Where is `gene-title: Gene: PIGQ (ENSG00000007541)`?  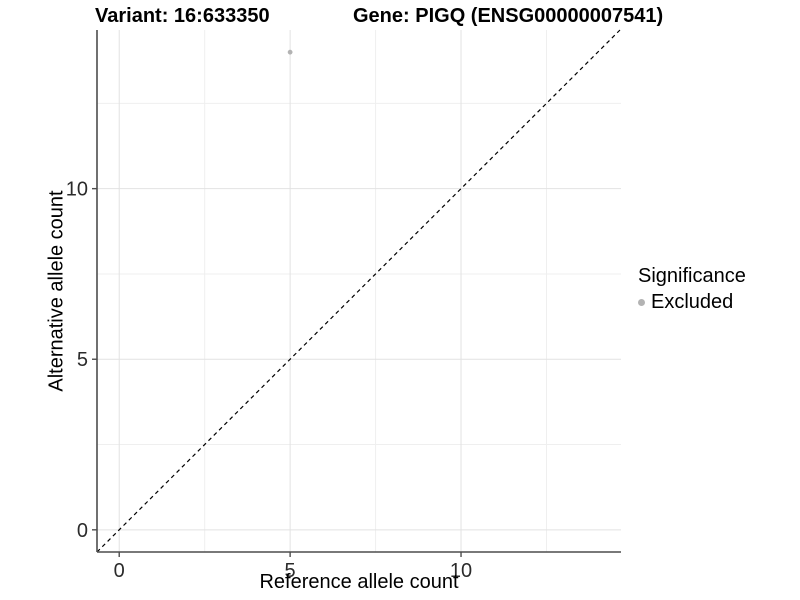
gene-title: Gene: PIGQ (ENSG00000007541) is located at coordinates (508, 16).